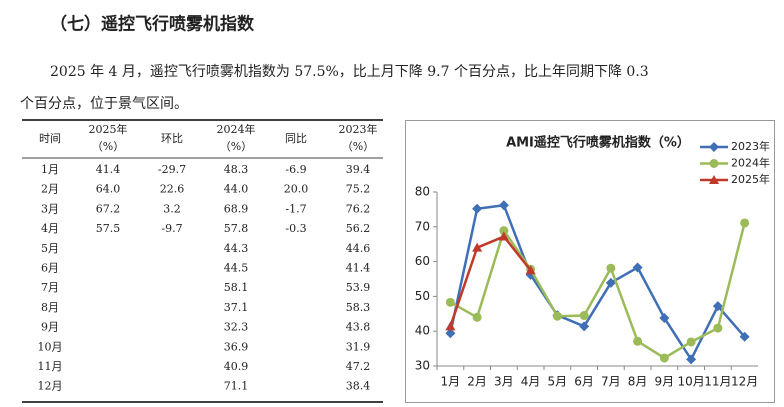 The image size is (784, 407). Describe the element at coordinates (750, 163) in the screenshot. I see `legend-label: 2024年` at that location.